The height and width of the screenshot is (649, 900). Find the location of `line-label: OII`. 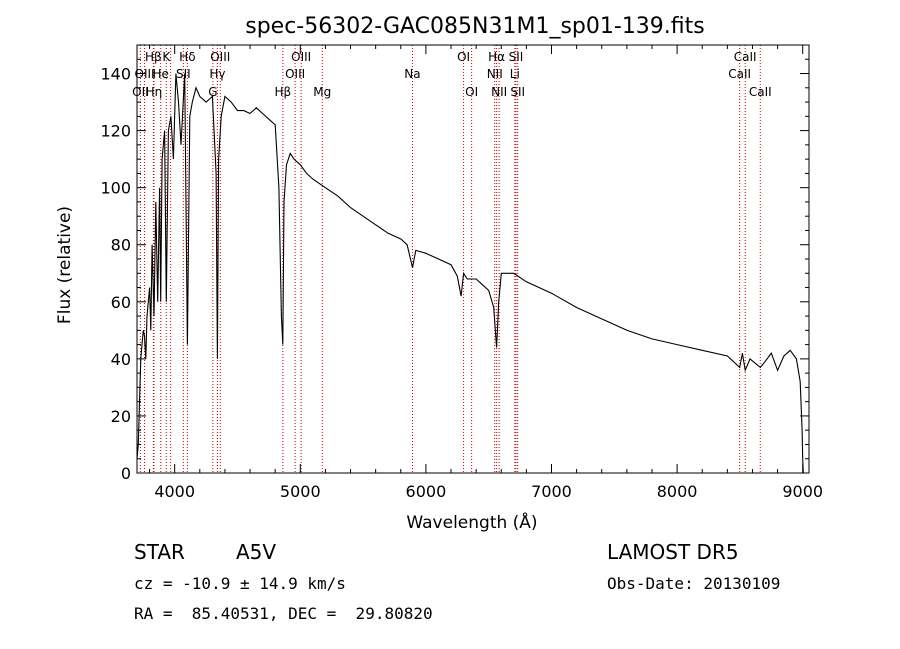

line-label: OII is located at coordinates (140, 92).